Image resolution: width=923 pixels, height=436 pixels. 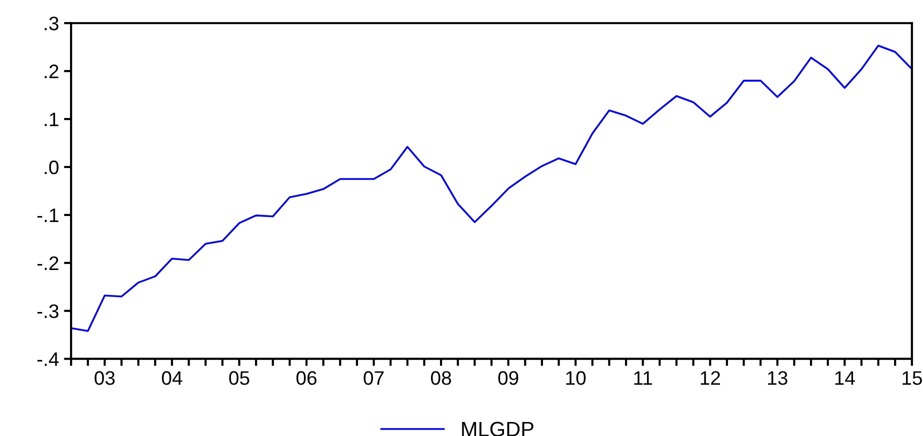 What do you see at coordinates (47, 263) in the screenshot?
I see `y-tick-label: -.2` at bounding box center [47, 263].